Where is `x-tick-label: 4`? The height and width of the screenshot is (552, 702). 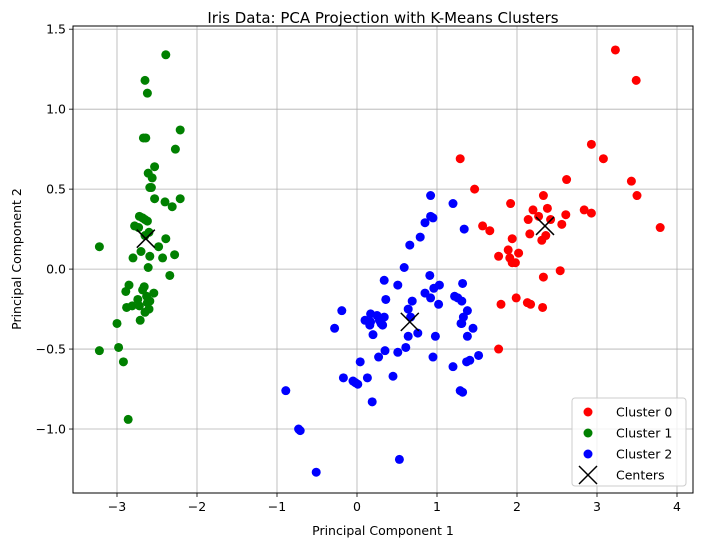 x-tick-label: 4 is located at coordinates (677, 506).